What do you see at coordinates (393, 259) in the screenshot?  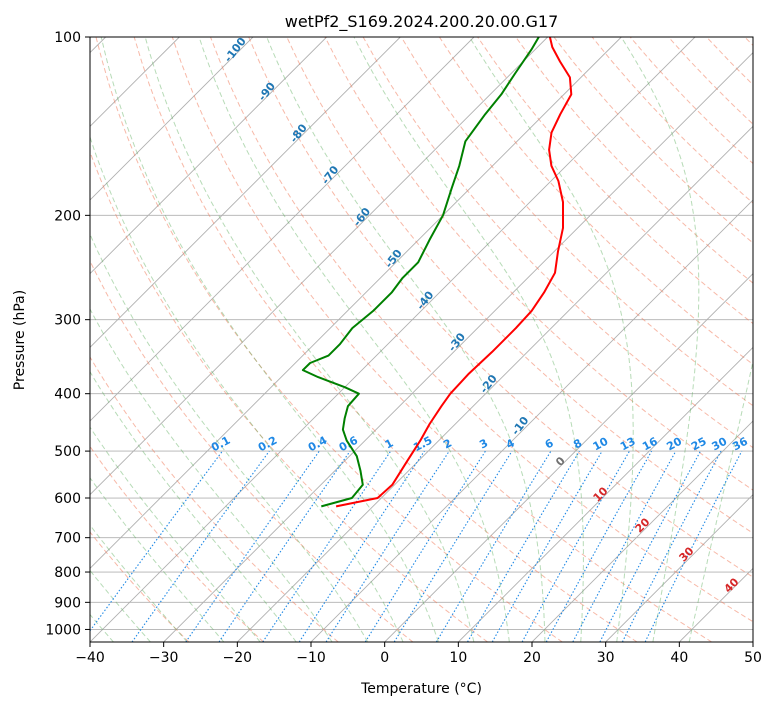 I see `dry-adiabat-label: -50` at bounding box center [393, 259].